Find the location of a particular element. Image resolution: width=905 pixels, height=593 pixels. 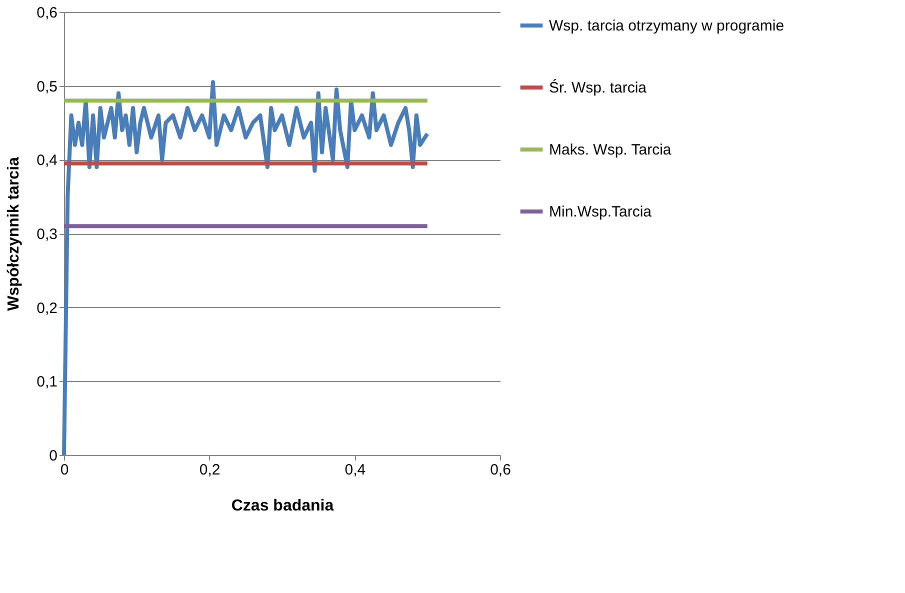

y-tick-label: 0,2 is located at coordinates (47, 308).